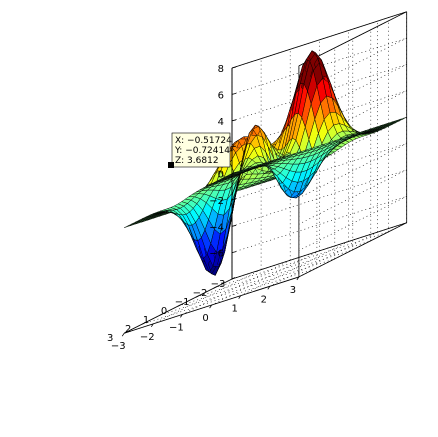  I want to click on datatip-marker, so click(171, 165).